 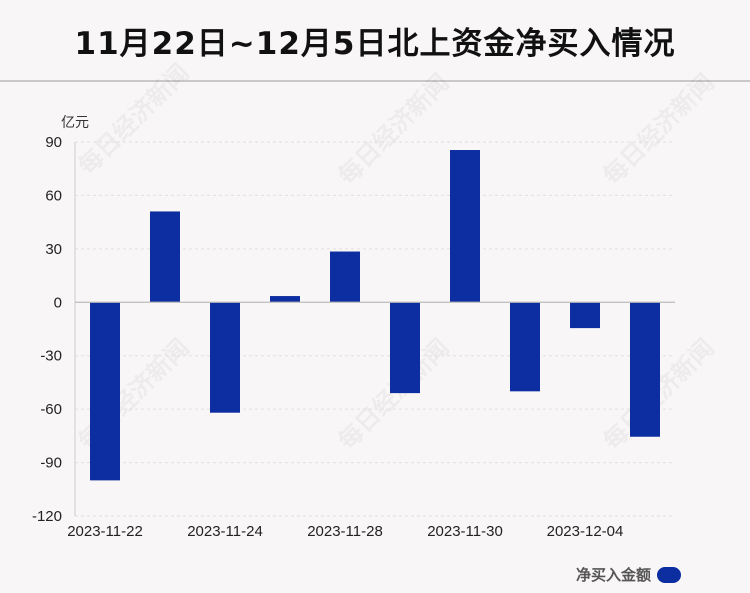 What do you see at coordinates (375, 81) in the screenshot?
I see `title-divider` at bounding box center [375, 81].